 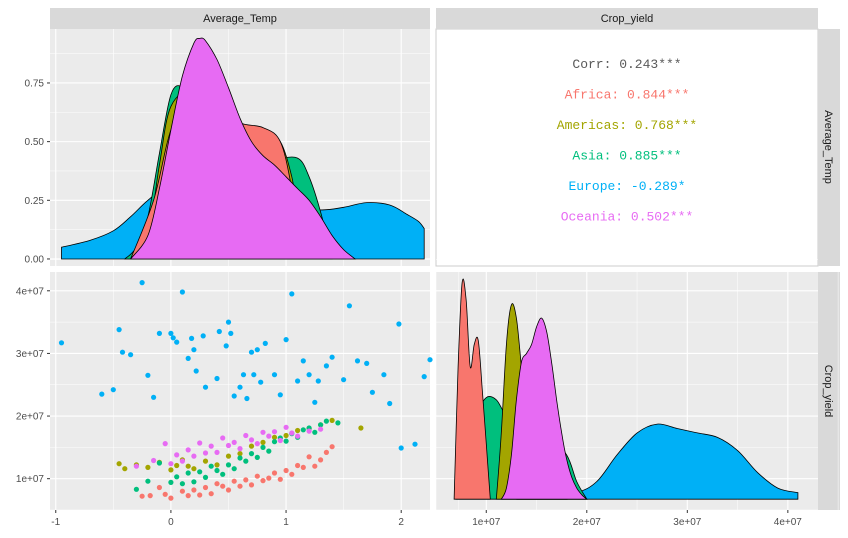 I want to click on x-tick-label: 0, so click(x=171, y=522).